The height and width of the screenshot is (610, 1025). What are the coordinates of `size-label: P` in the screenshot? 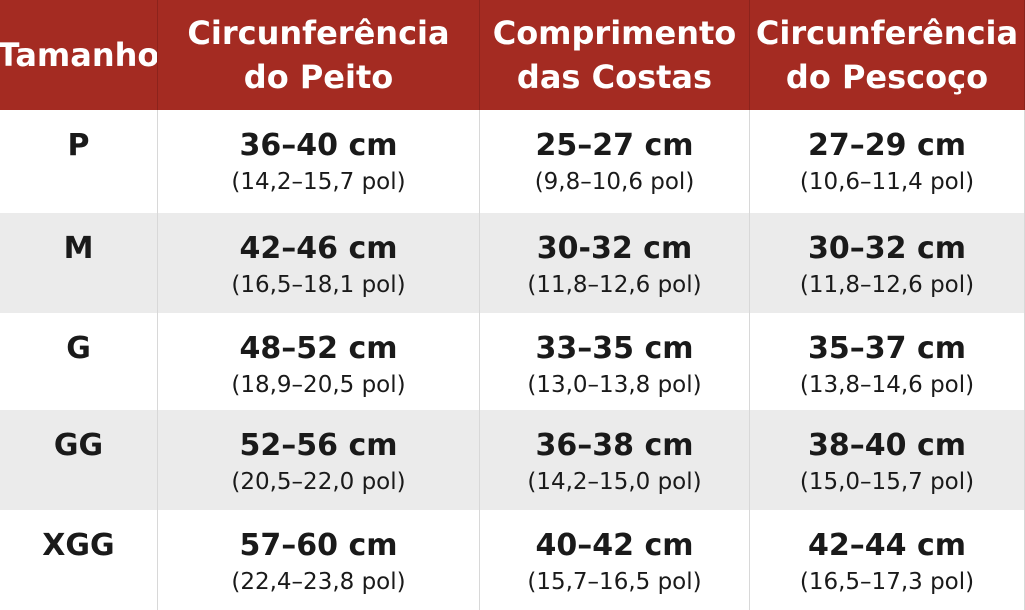 It's located at (78, 145).